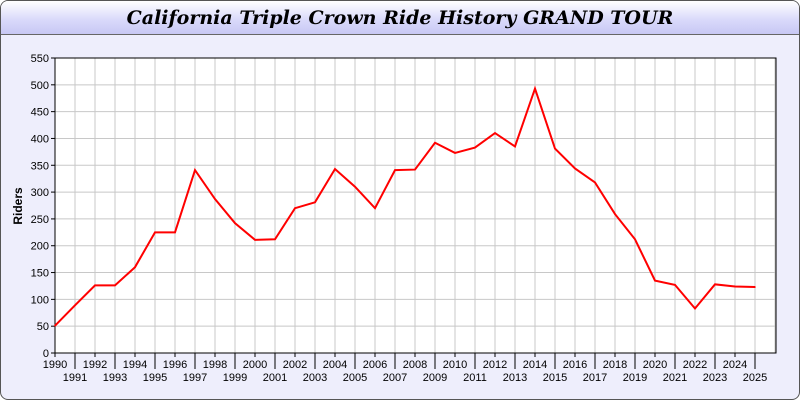 This screenshot has height=400, width=800. Describe the element at coordinates (595, 378) in the screenshot. I see `x-tick-label: 2017` at that location.